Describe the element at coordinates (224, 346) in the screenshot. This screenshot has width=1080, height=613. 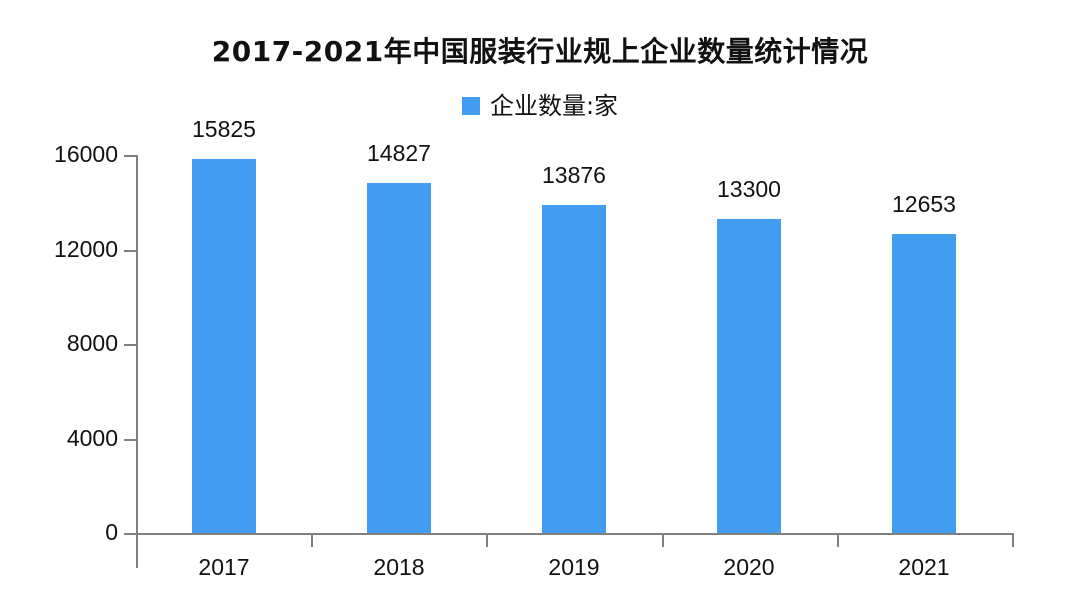
I see `bar-2017` at that location.